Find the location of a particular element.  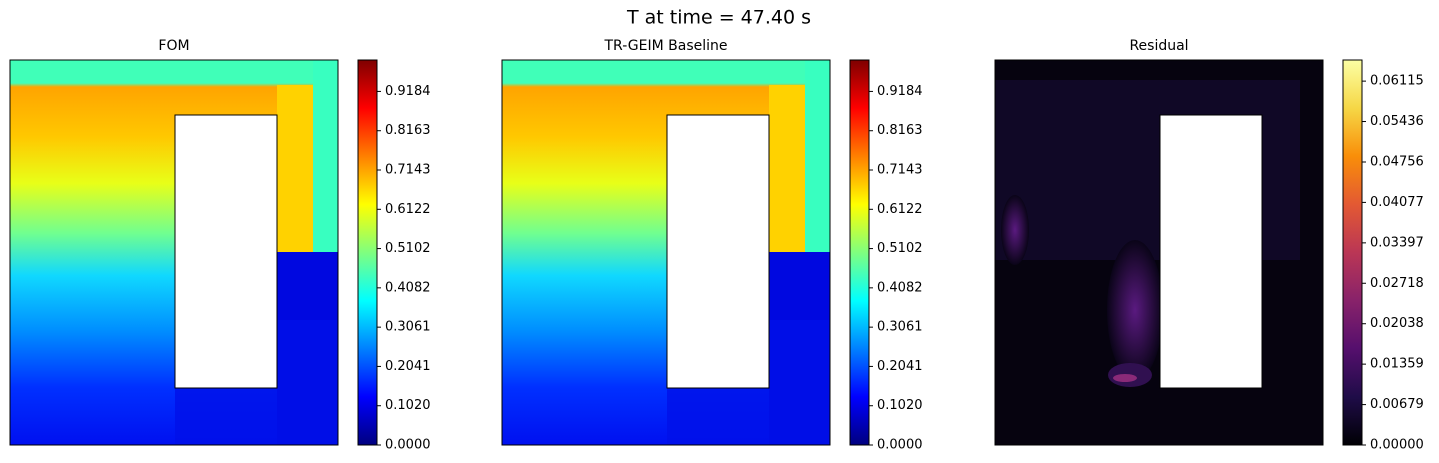

colorbar-tick-label: 0.01359 is located at coordinates (1397, 364).